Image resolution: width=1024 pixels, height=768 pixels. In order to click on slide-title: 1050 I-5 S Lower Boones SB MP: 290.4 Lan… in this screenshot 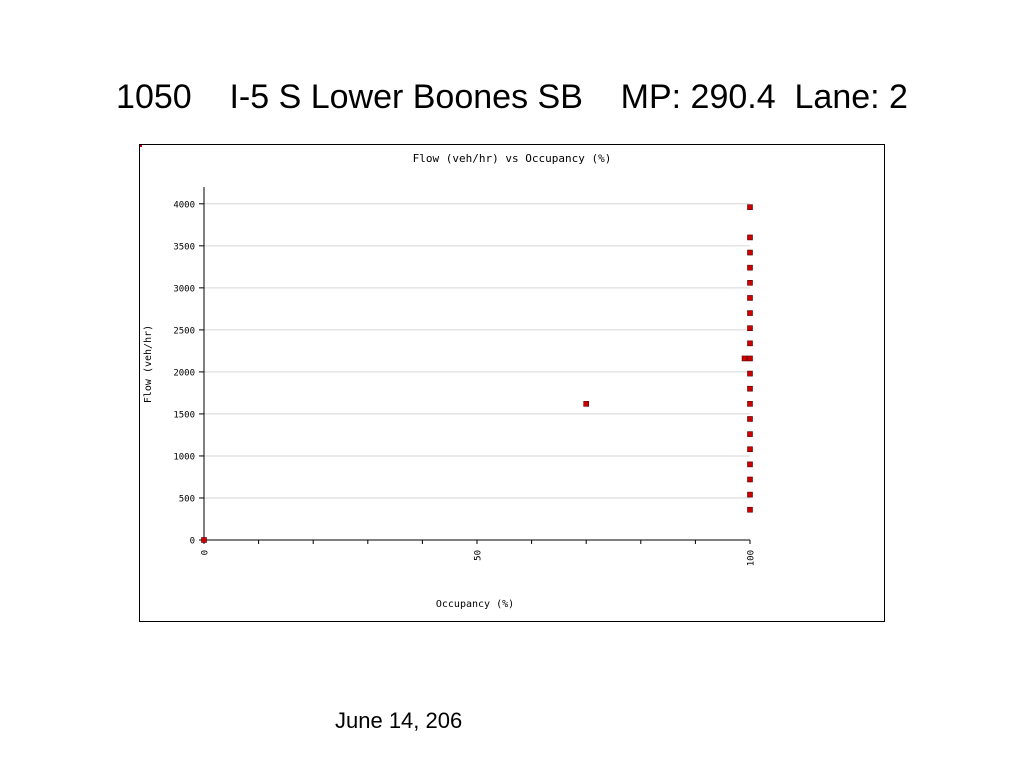, I will do `click(512, 97)`.